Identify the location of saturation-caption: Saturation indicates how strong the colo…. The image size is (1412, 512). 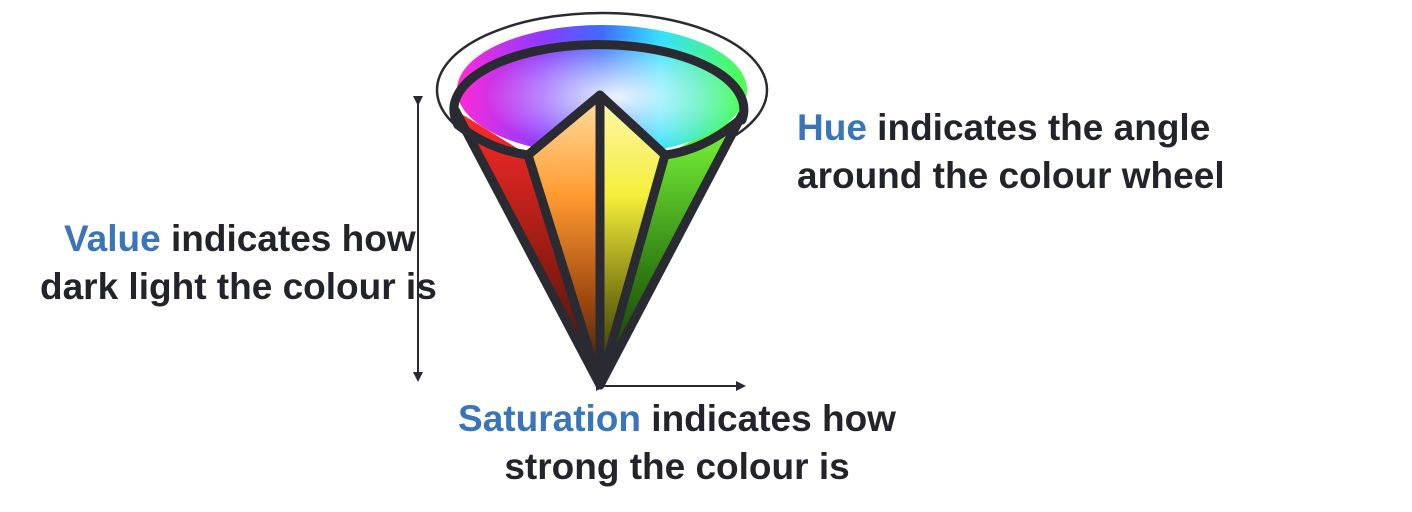
(677, 443).